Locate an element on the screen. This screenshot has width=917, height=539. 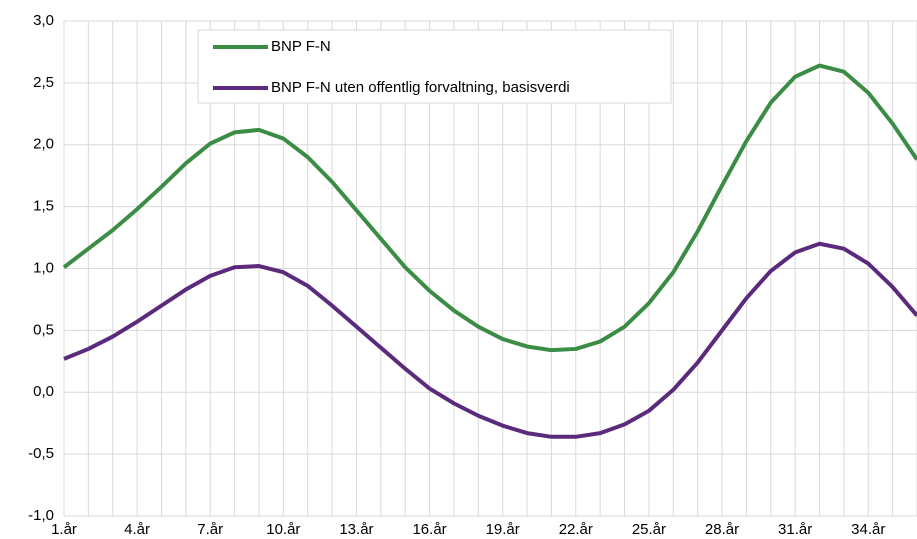
x-tick-label: 34.år is located at coordinates (868, 529).